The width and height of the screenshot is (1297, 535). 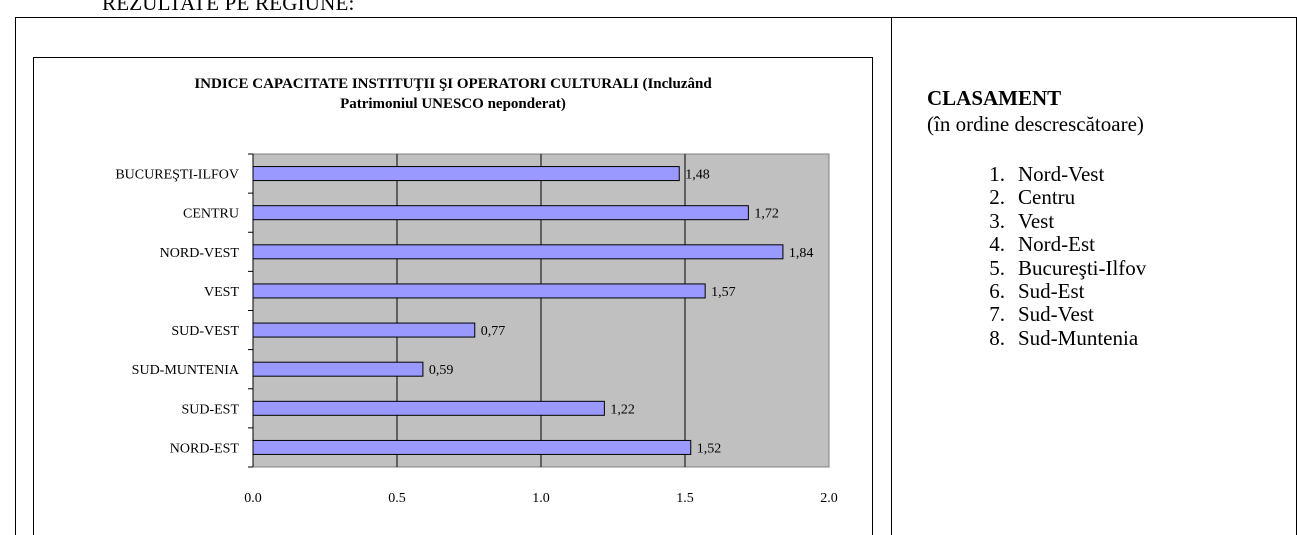 What do you see at coordinates (211, 214) in the screenshot?
I see `category-label: CENTRU` at bounding box center [211, 214].